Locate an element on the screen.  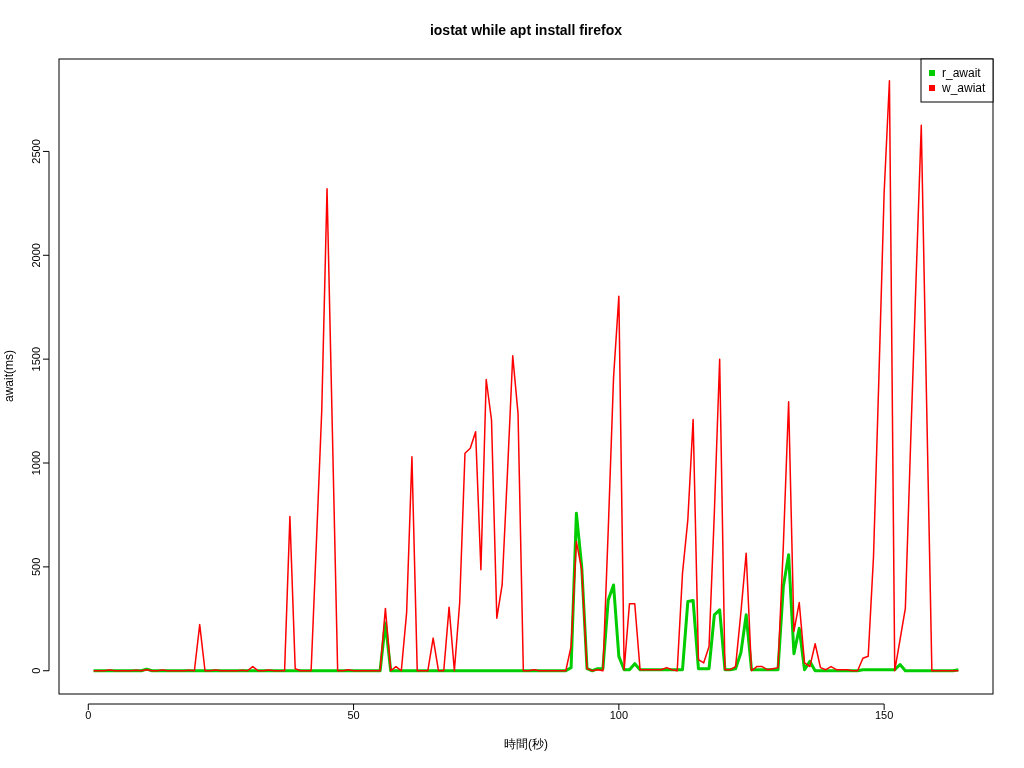
chart-title: iostat while apt install firefox is located at coordinates (526, 30).